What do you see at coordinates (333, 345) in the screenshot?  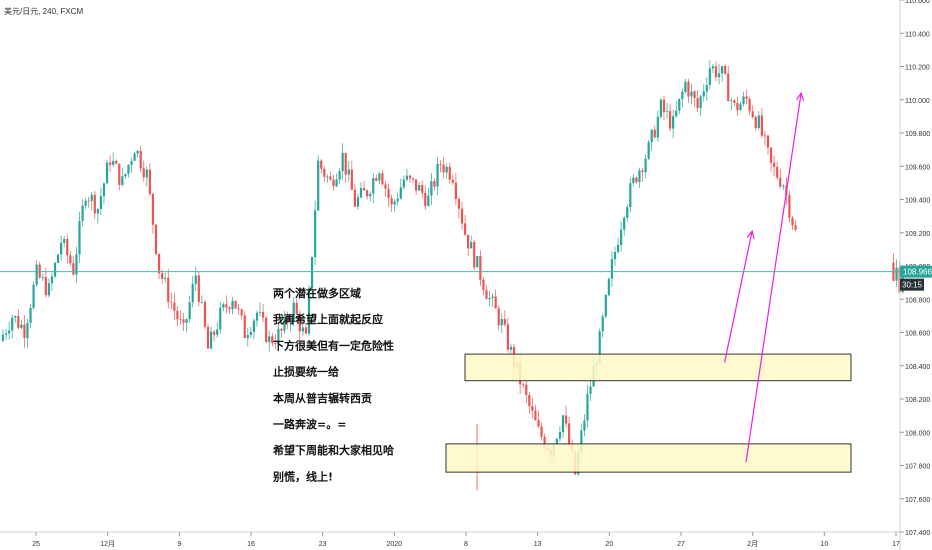 I see `annotation-line: 下方很美但有一定危险性` at bounding box center [333, 345].